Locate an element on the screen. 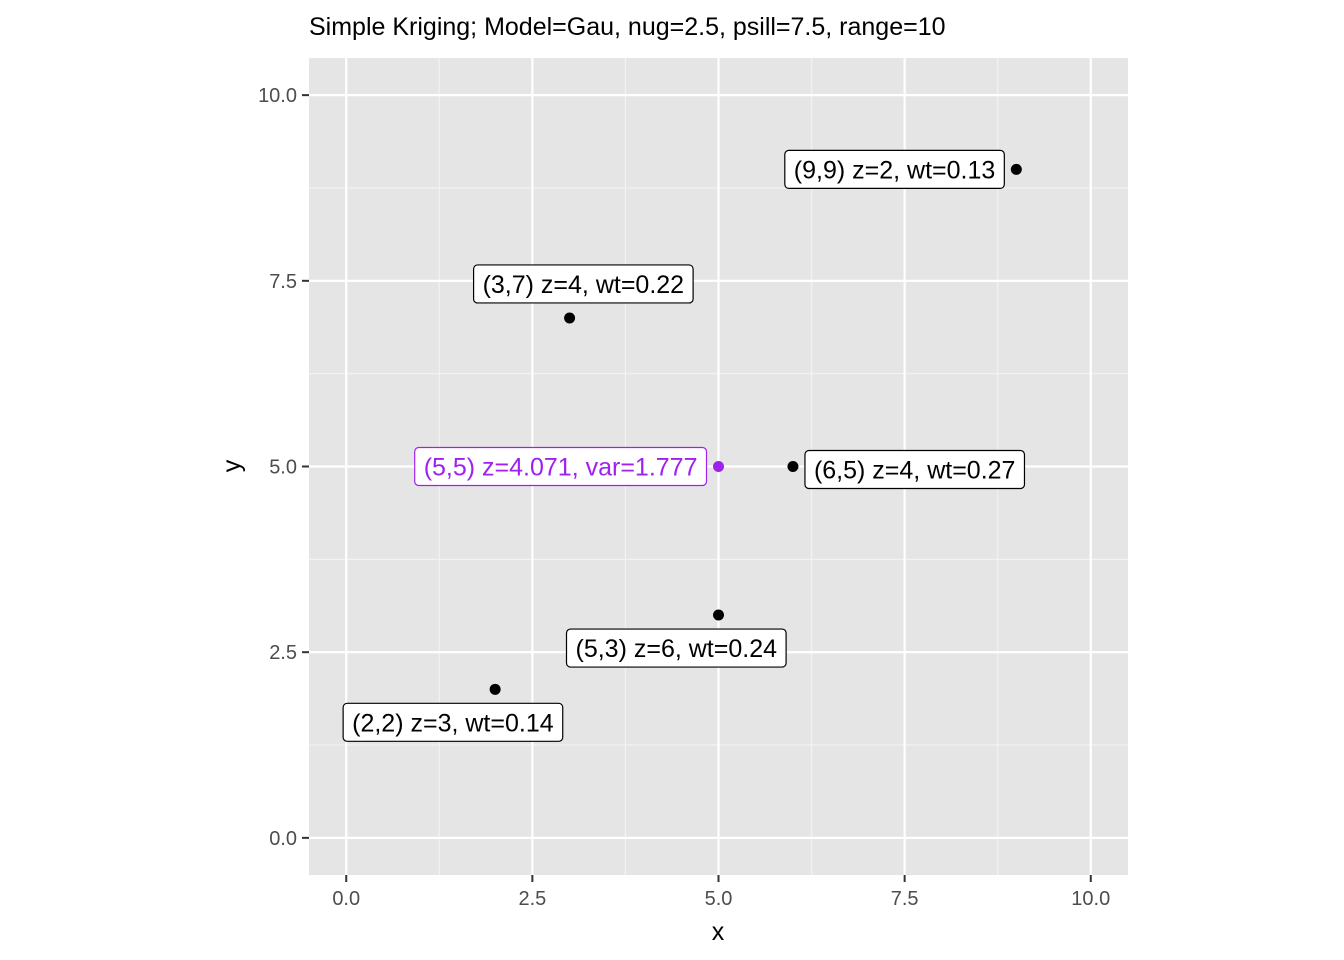 The image size is (1344, 960). point-label-text: (6,5) z=4, wt=0.27 is located at coordinates (915, 471).